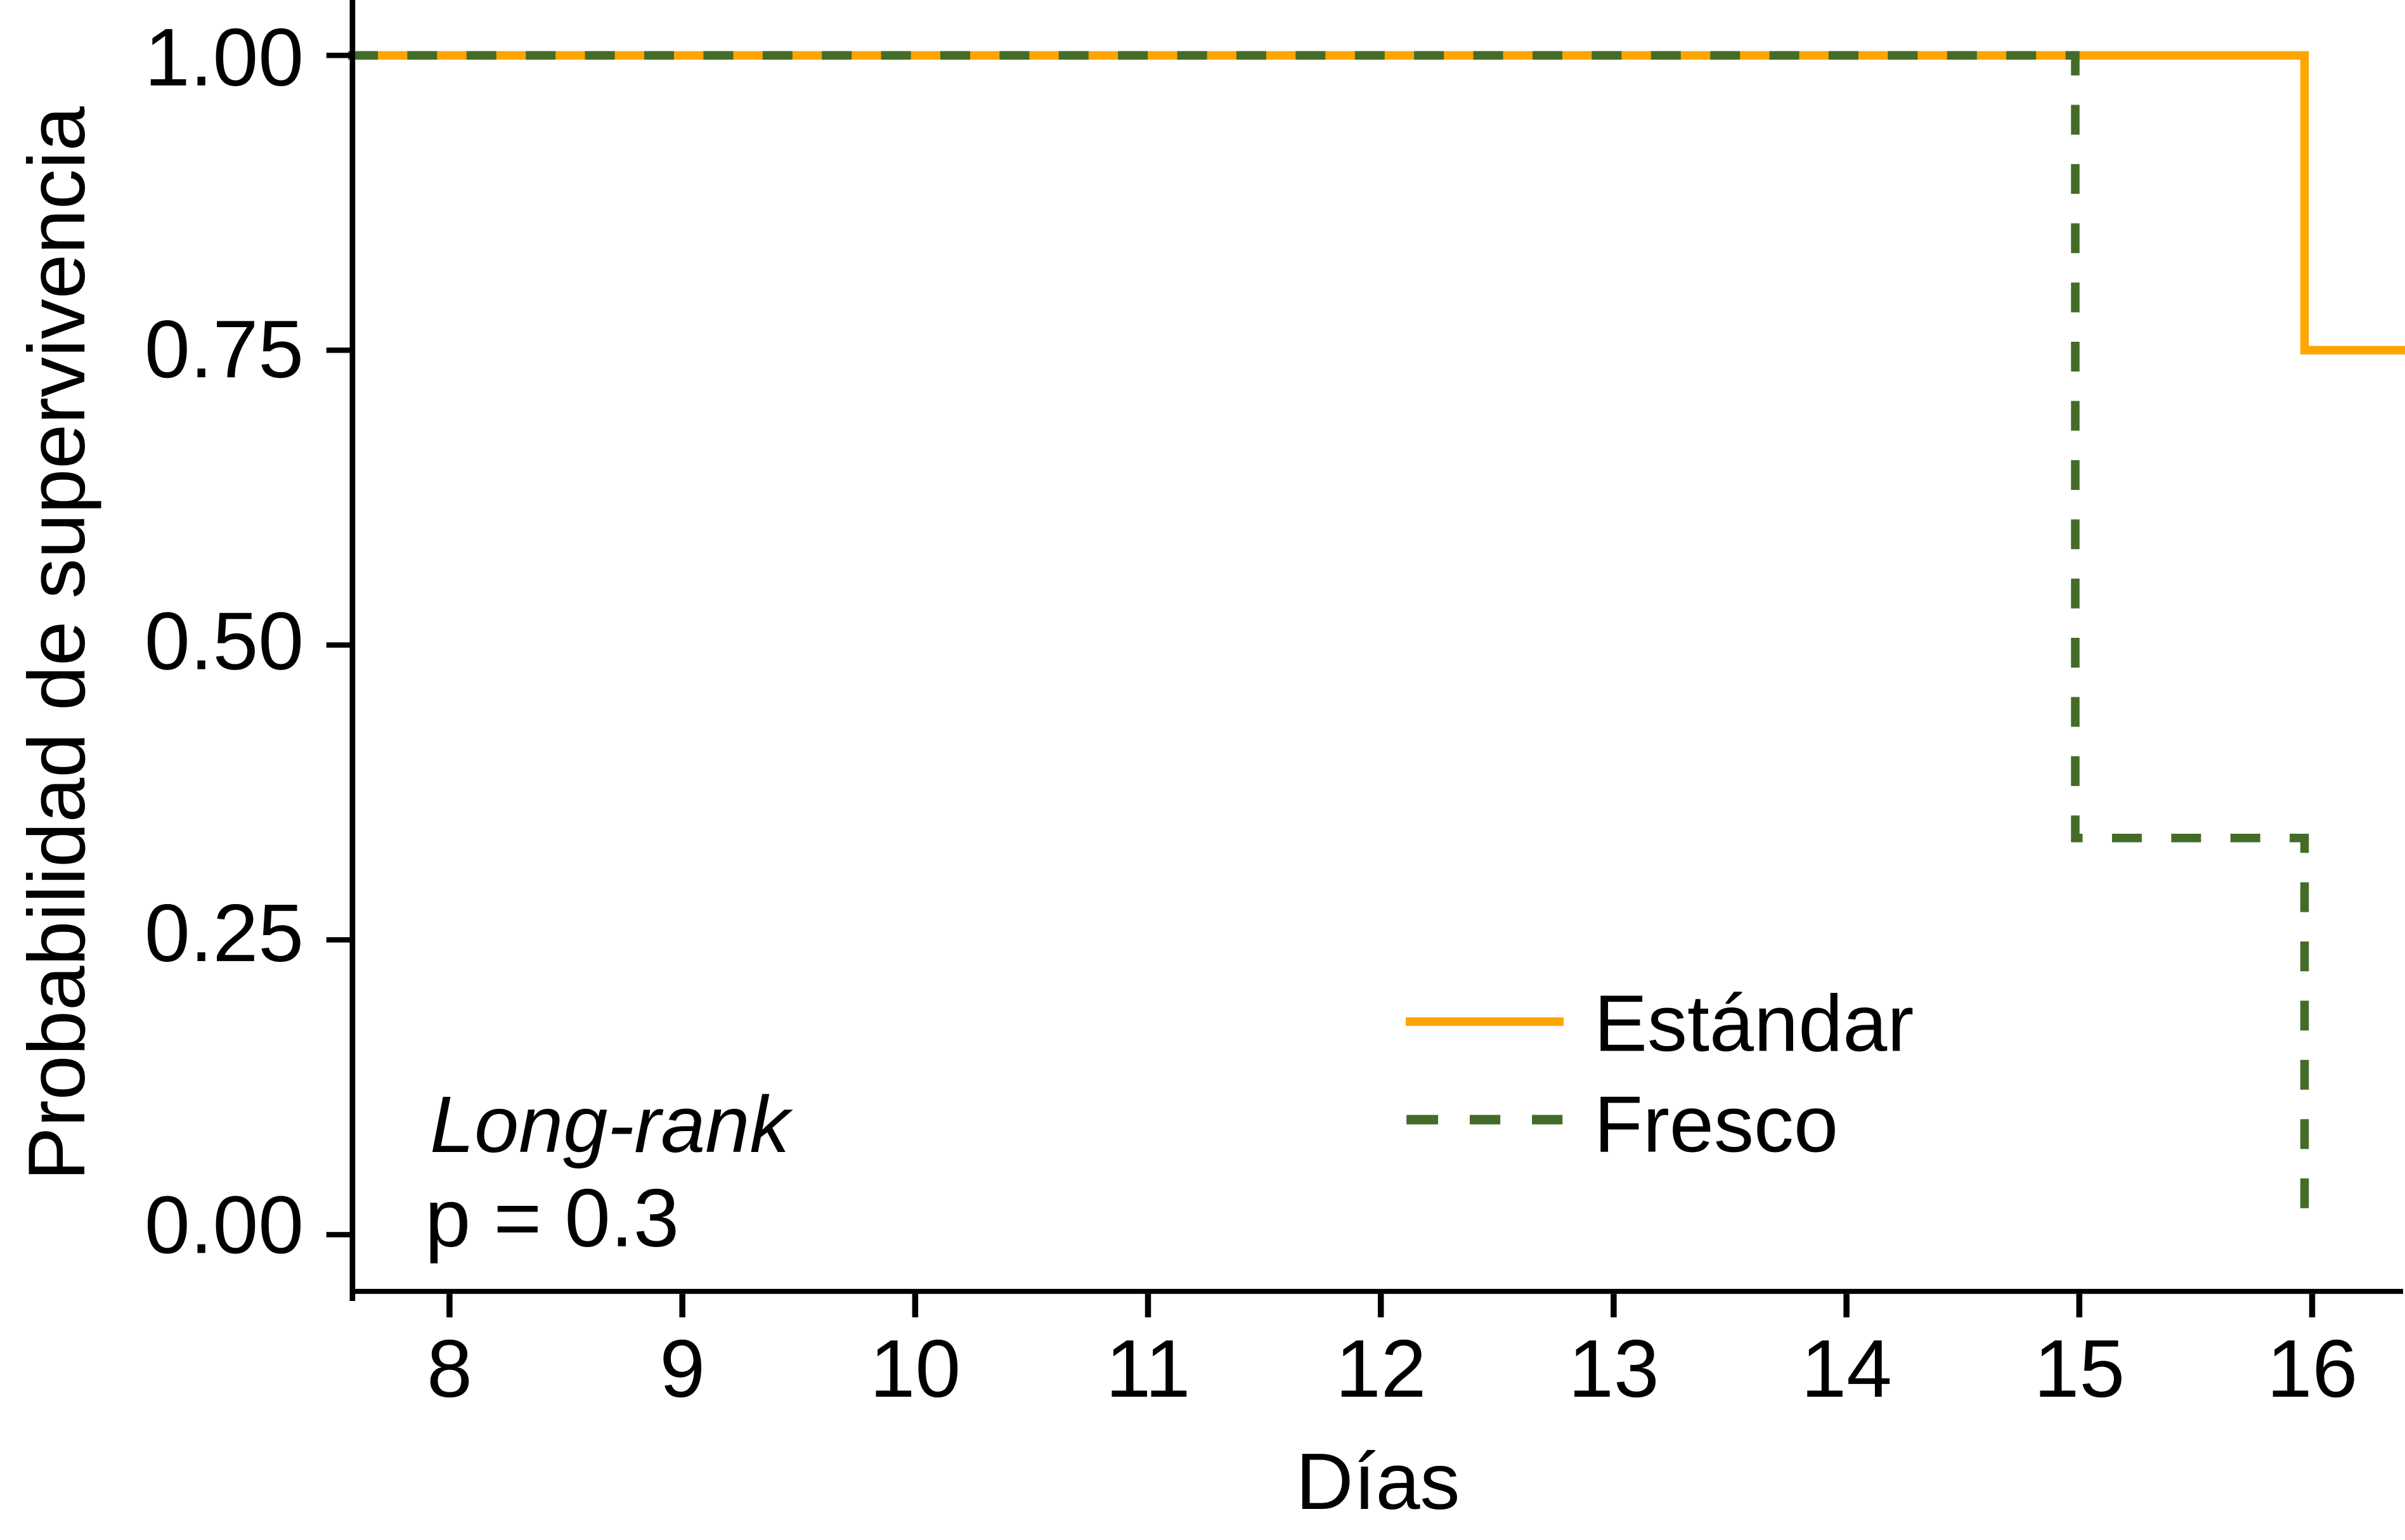 The width and height of the screenshot is (2405, 1540). I want to click on svg-text: 9, so click(682, 1369).